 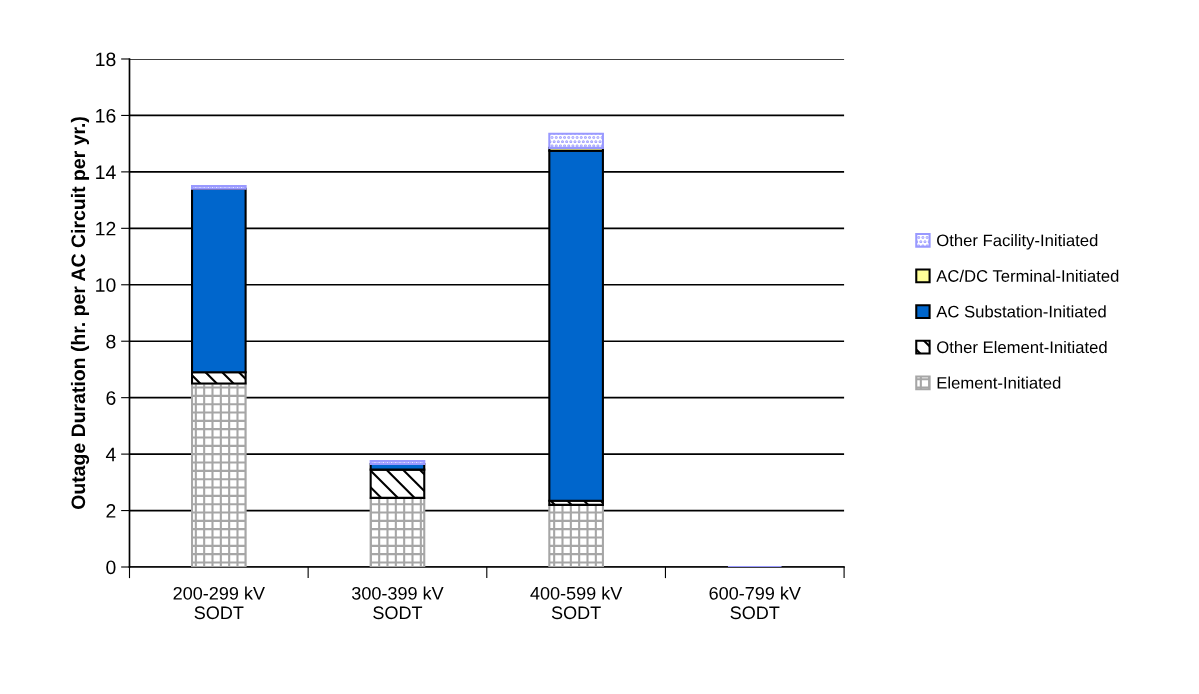 I want to click on y-tick-label: 18, so click(x=106, y=59).